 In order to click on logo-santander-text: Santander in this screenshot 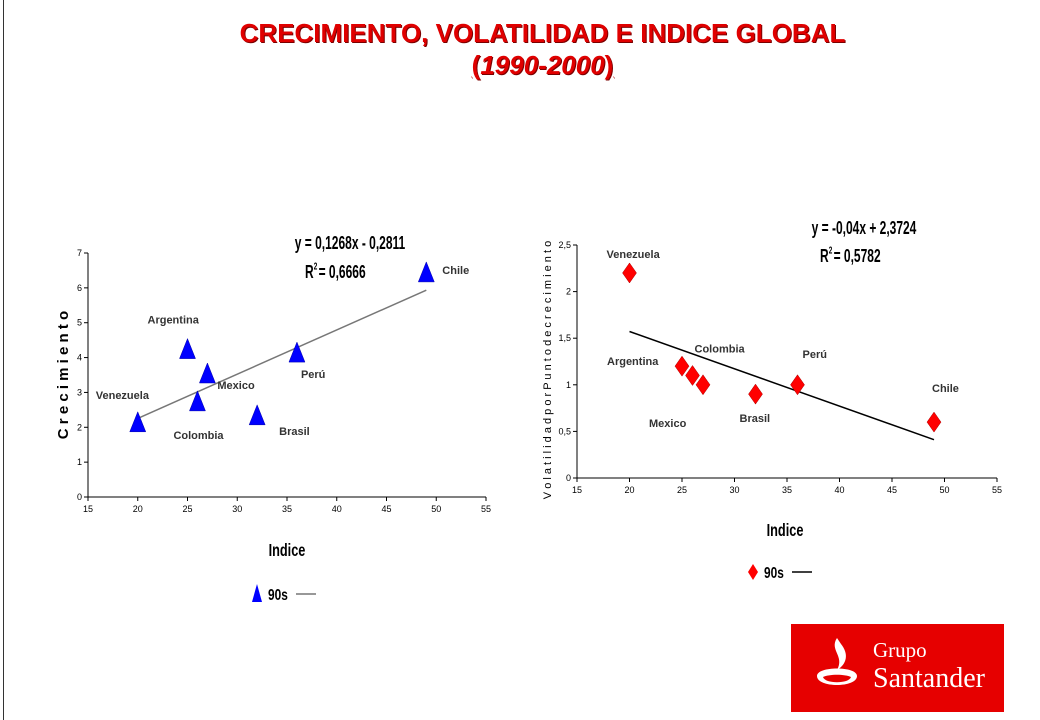, I will do `click(929, 678)`.